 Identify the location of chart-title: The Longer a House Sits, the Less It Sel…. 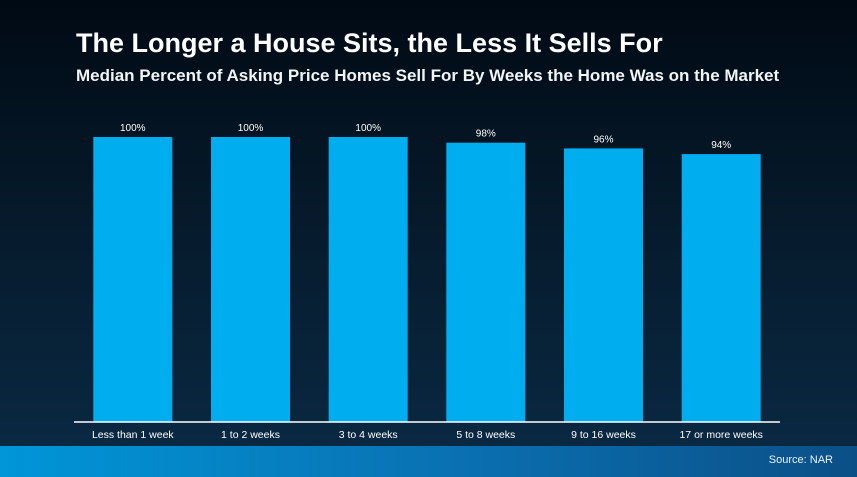
(369, 43).